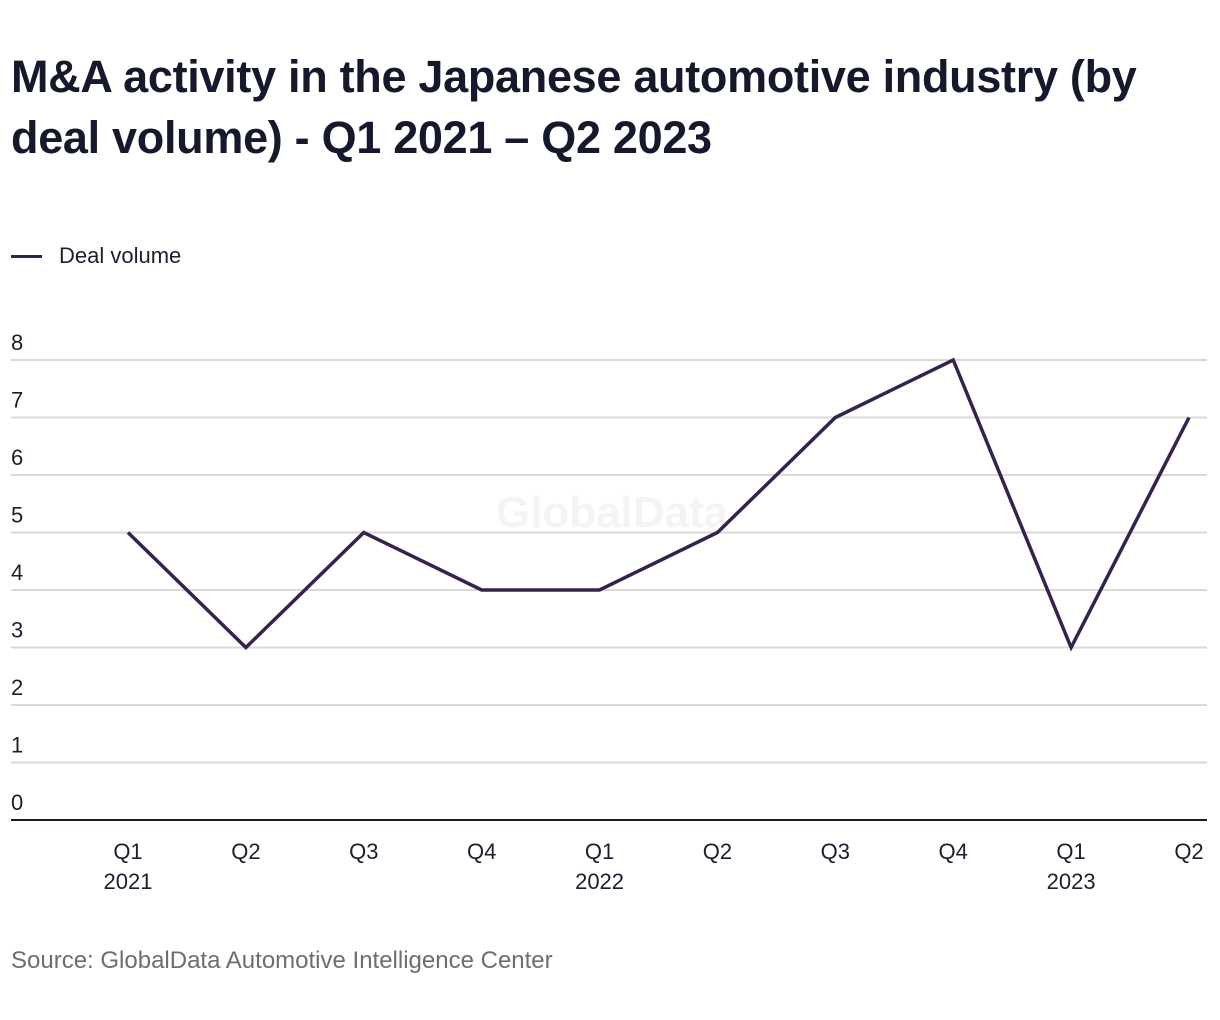 The height and width of the screenshot is (1020, 1220). What do you see at coordinates (17, 457) in the screenshot?
I see `y-tick-label-6: 6` at bounding box center [17, 457].